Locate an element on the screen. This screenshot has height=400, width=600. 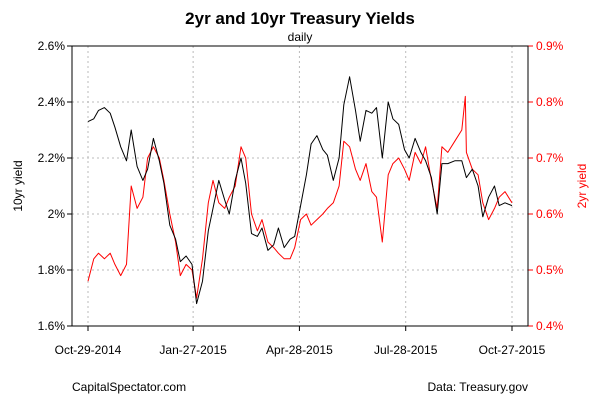
right-axis: 0.4% 0.5% 0.6% 0.7% 0.8% 0.9% is located at coordinates (546, 186).